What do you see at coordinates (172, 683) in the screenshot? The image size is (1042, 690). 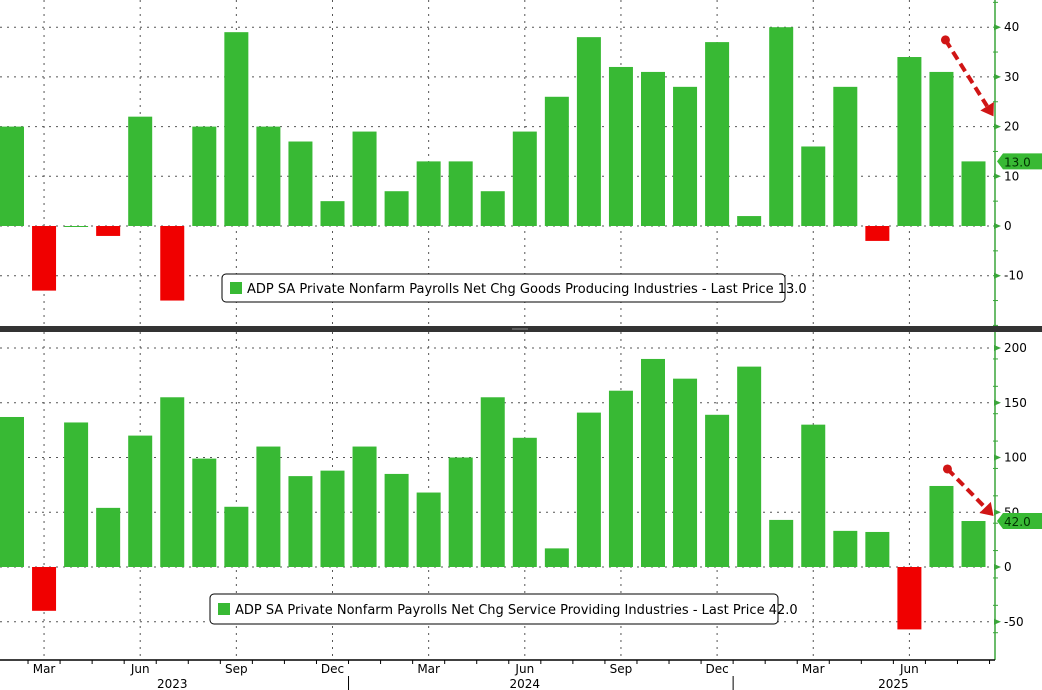 I see `x-year-label: 2023` at bounding box center [172, 683].